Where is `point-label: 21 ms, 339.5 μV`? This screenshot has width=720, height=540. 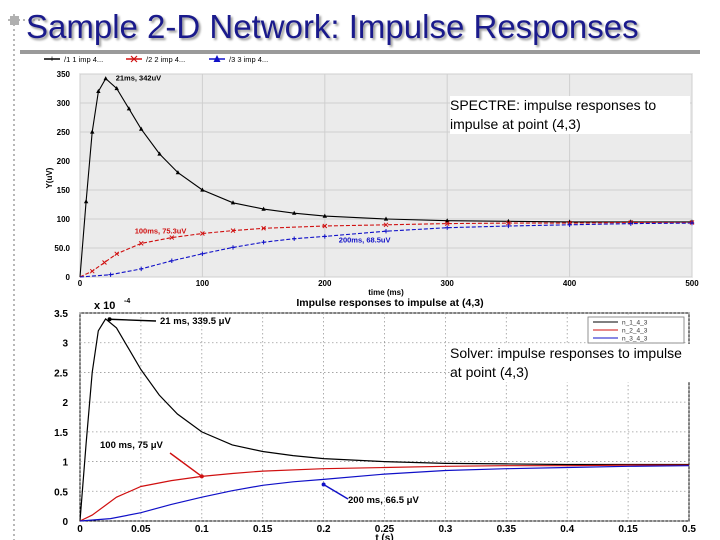
point-label: 21 ms, 339.5 μV is located at coordinates (195, 321).